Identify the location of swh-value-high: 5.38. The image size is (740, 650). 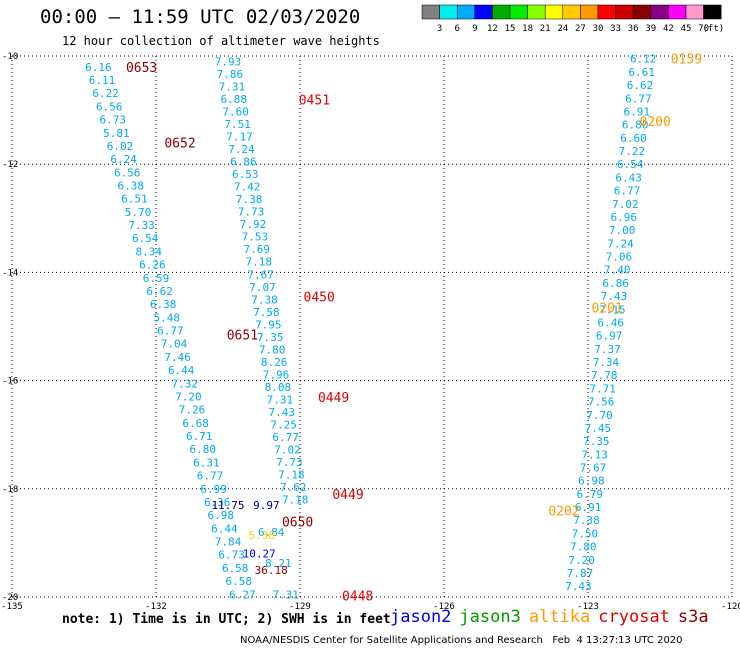
(261, 535).